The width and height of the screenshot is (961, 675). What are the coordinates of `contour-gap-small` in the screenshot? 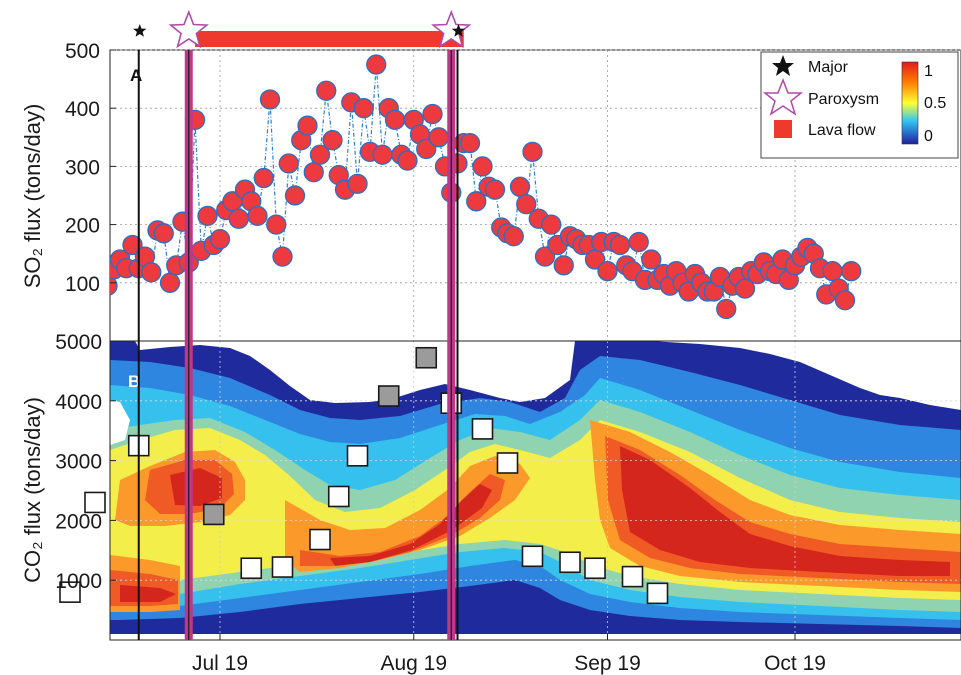 It's located at (506, 365).